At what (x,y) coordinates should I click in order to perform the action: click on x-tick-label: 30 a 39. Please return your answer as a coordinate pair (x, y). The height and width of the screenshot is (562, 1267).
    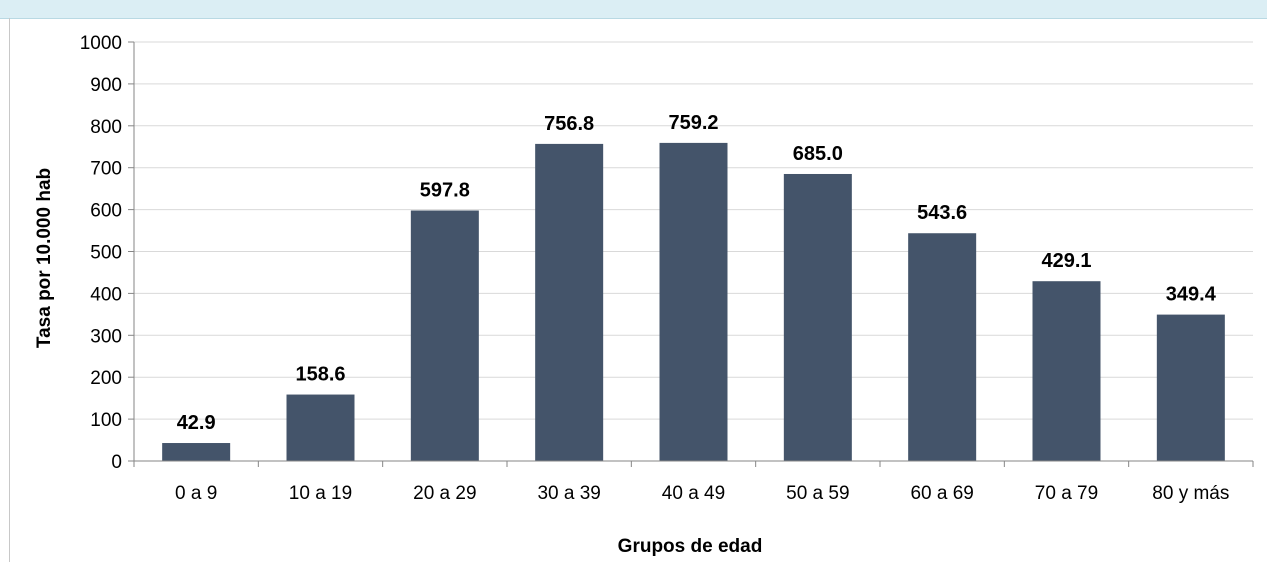
    Looking at the image, I should click on (568, 493).